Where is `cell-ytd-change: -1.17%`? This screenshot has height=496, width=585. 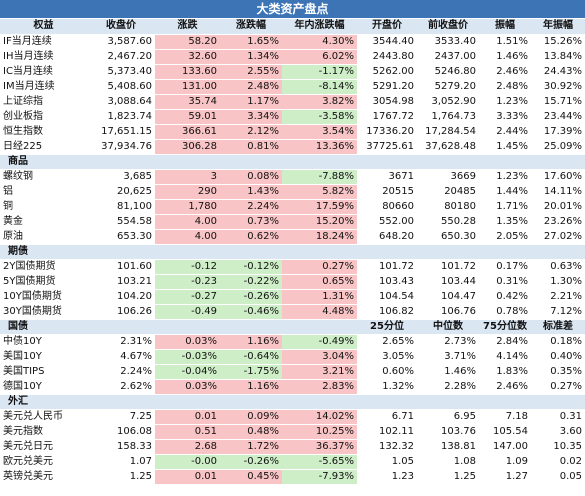 cell-ytd-change: -1.17% is located at coordinates (319, 72).